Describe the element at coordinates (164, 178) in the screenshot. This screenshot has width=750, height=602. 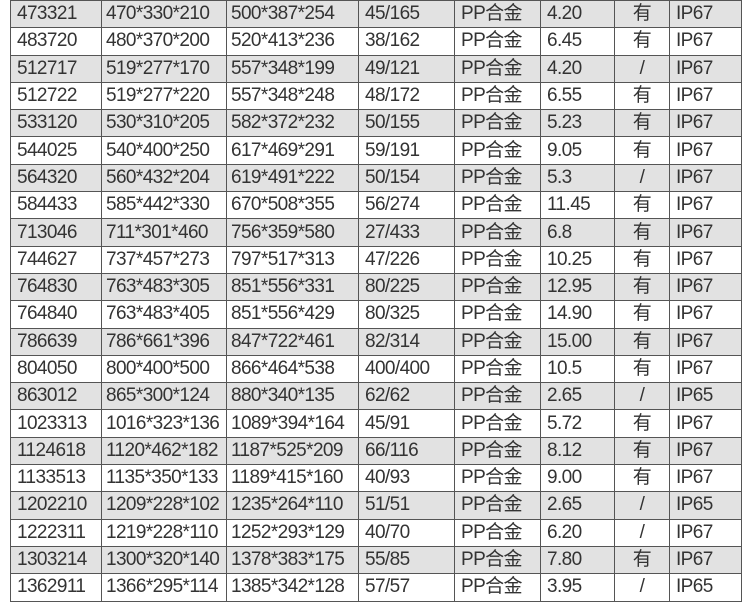
I see `inner-size-cell: 560*432*204` at that location.